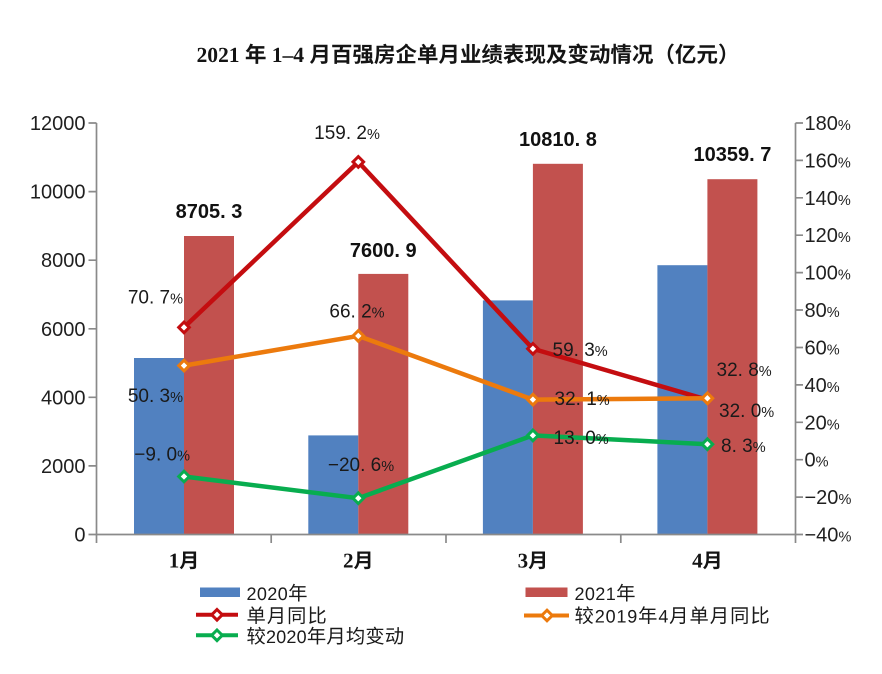 This screenshot has height=674, width=882. I want to click on svg-text: −20%, so click(828, 498).